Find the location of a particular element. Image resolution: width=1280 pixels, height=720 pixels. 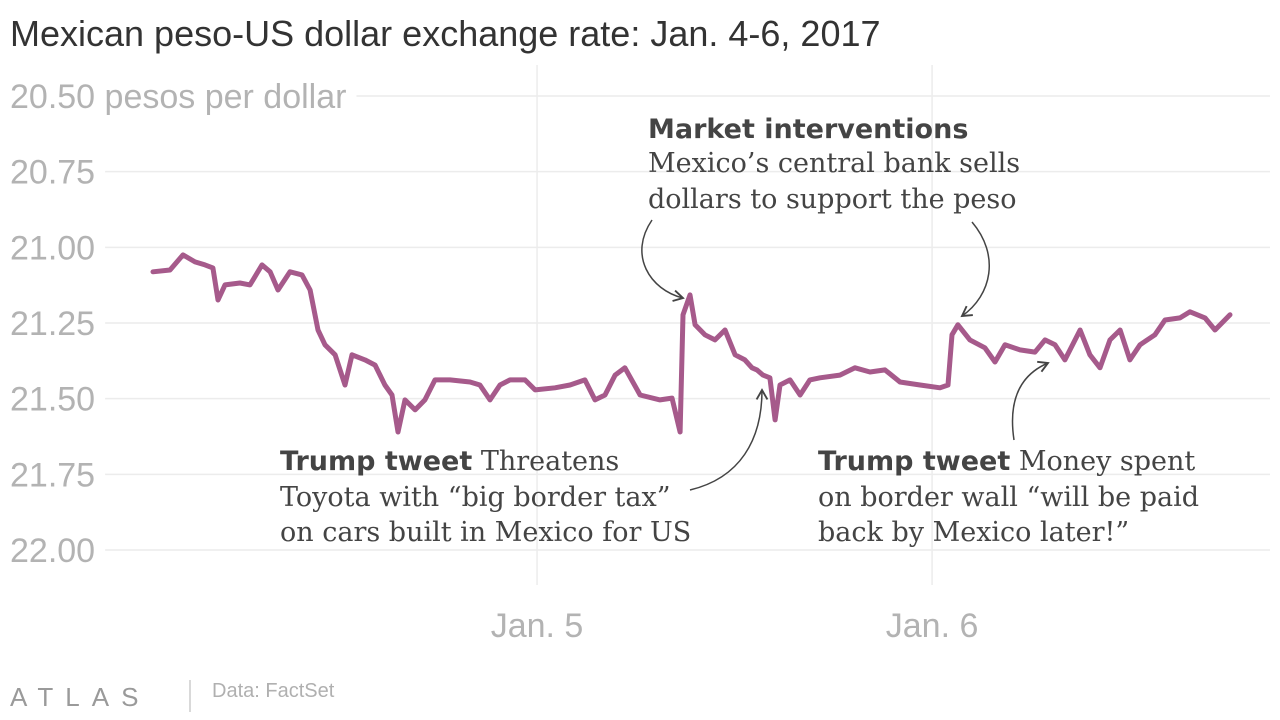

annotation: Market interventions is located at coordinates (808, 129).